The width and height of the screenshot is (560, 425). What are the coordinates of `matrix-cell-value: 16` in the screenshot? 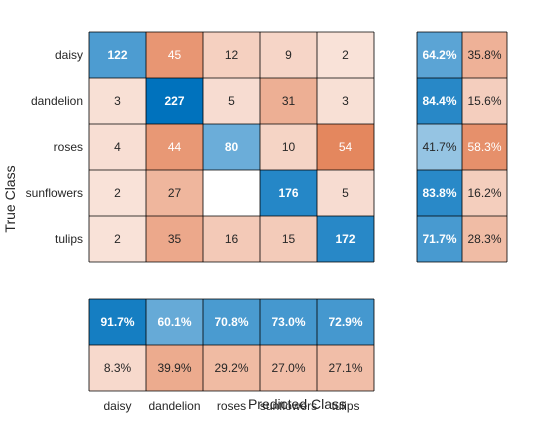 It's located at (232, 239).